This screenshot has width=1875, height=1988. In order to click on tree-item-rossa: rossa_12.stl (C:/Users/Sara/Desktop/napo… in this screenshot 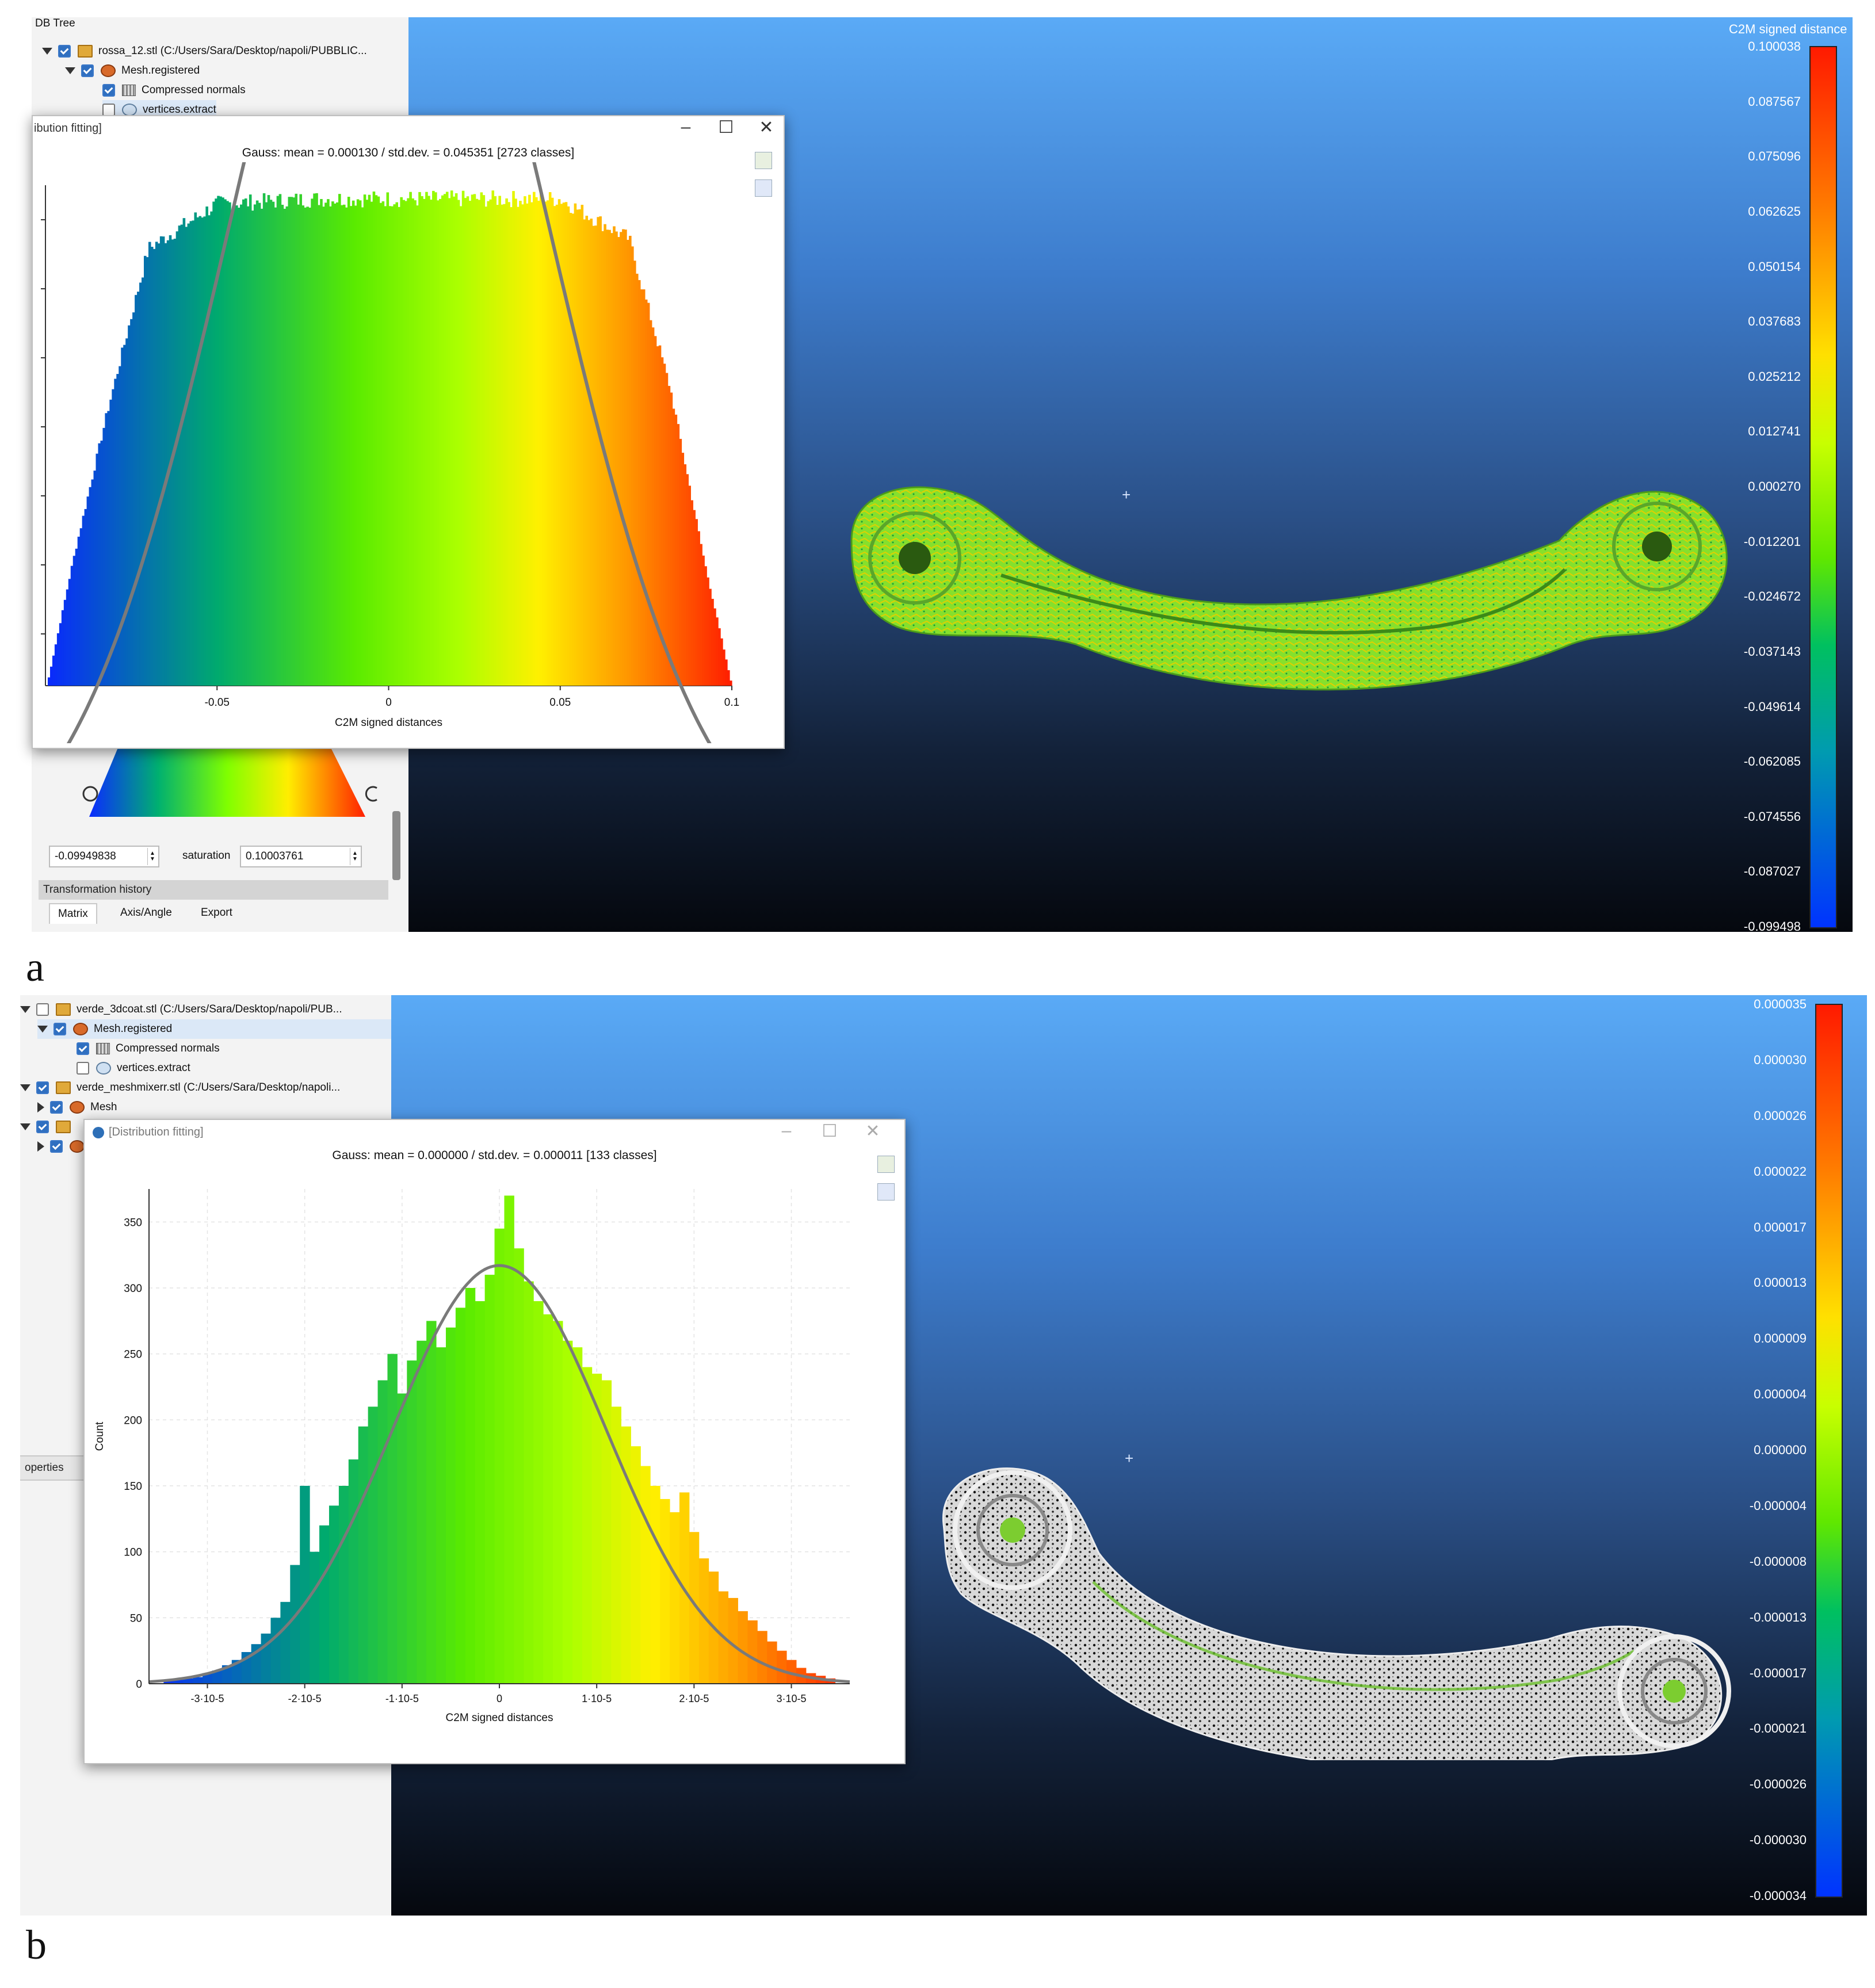, I will do `click(204, 51)`.